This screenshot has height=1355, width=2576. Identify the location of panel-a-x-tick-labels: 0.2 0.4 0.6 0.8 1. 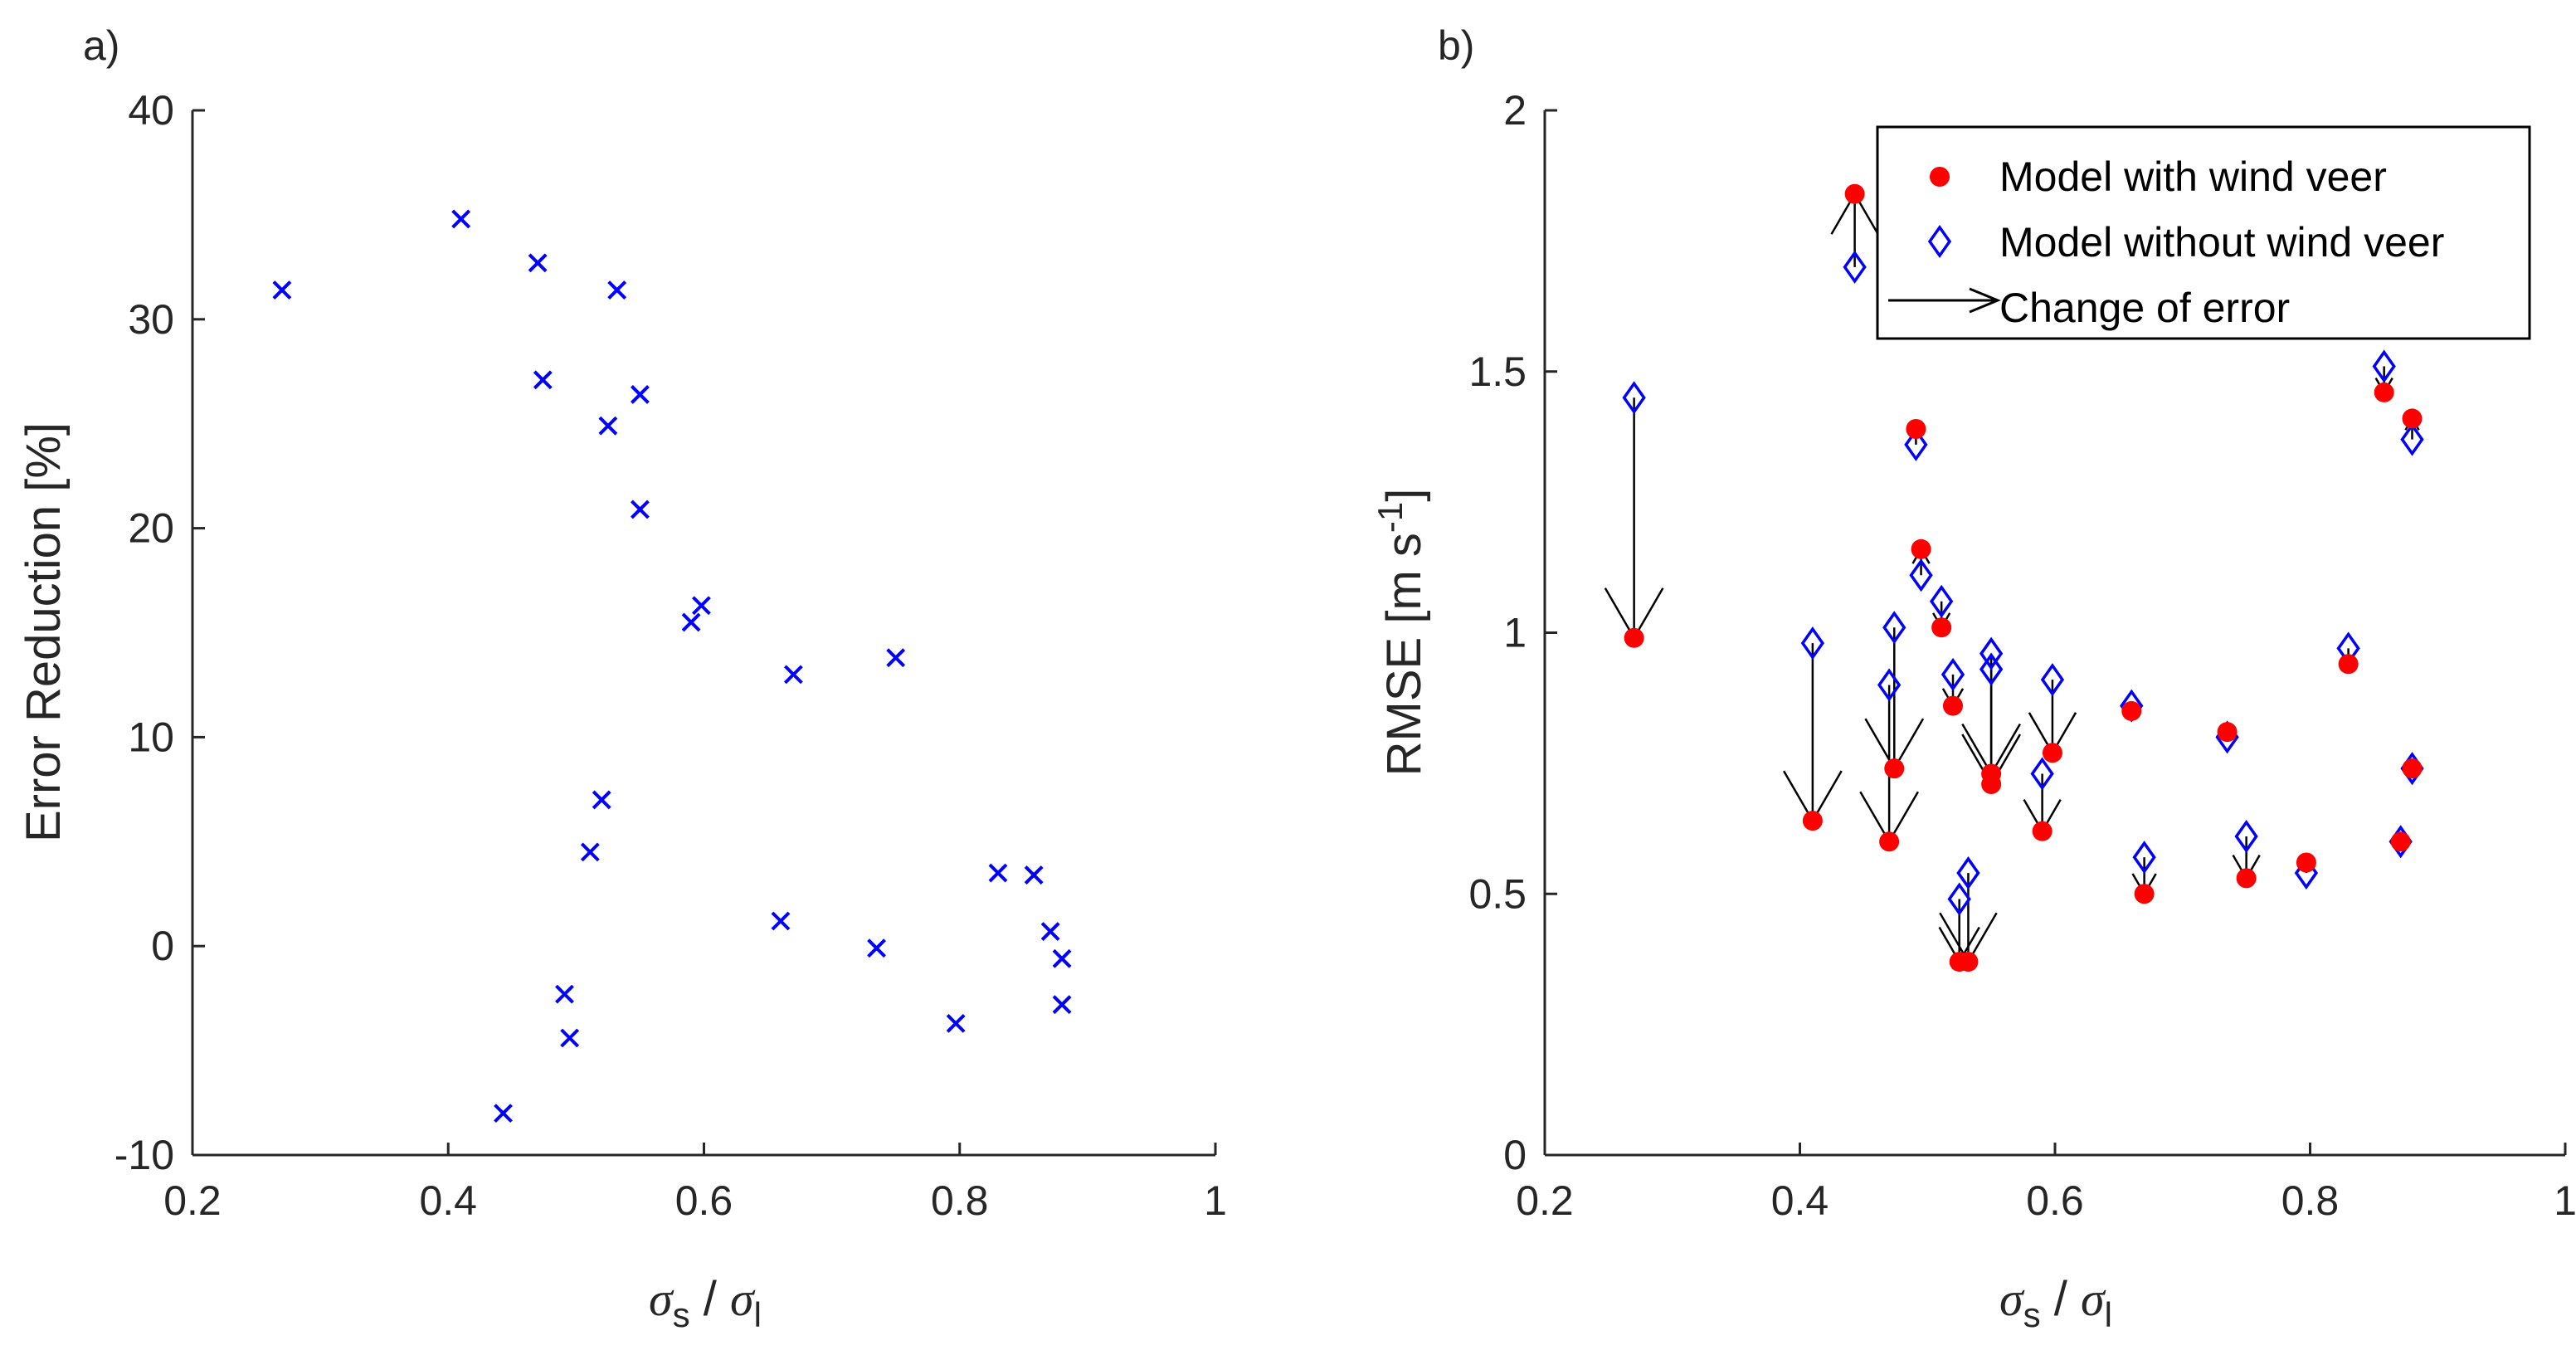
(695, 1201).